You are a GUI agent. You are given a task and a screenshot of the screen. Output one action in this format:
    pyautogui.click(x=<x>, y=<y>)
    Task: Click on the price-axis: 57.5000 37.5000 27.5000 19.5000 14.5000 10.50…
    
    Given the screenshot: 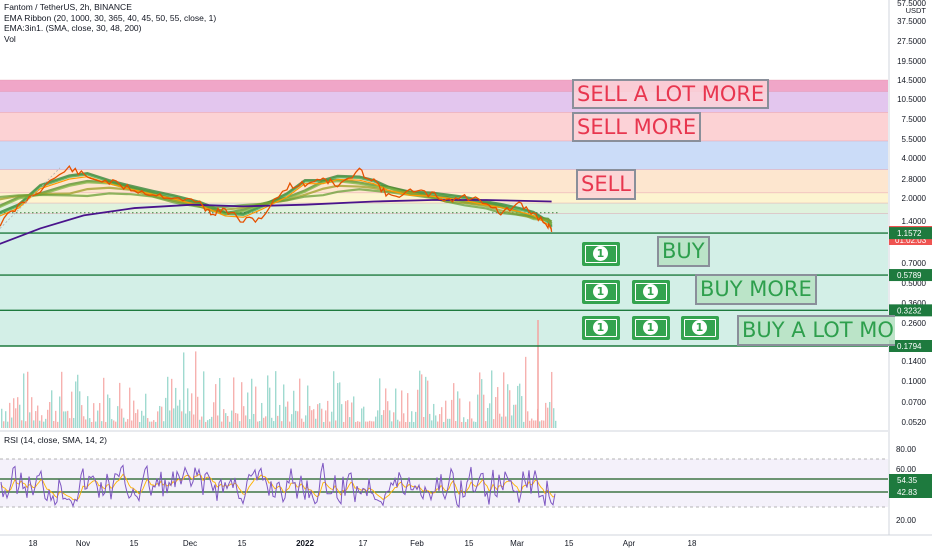 What is the action you would take?
    pyautogui.click(x=910, y=267)
    